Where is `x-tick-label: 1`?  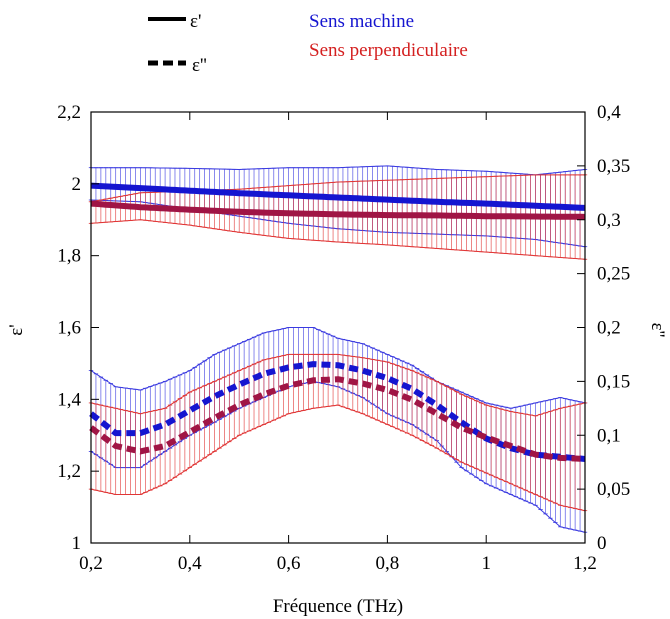 x-tick-label: 1 is located at coordinates (486, 563).